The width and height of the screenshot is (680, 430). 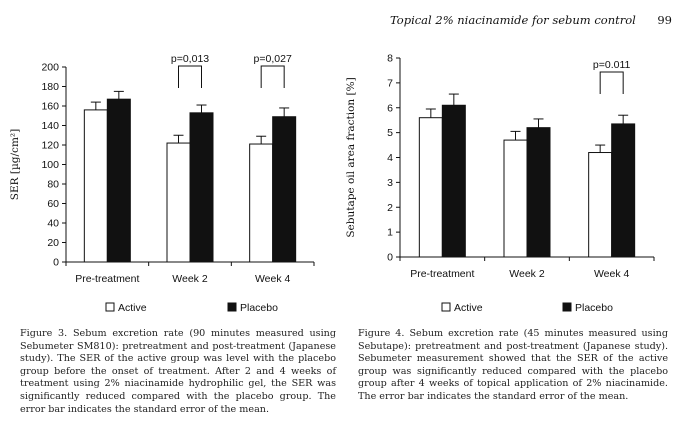 I want to click on y-tick-label: 160, so click(x=50, y=107).